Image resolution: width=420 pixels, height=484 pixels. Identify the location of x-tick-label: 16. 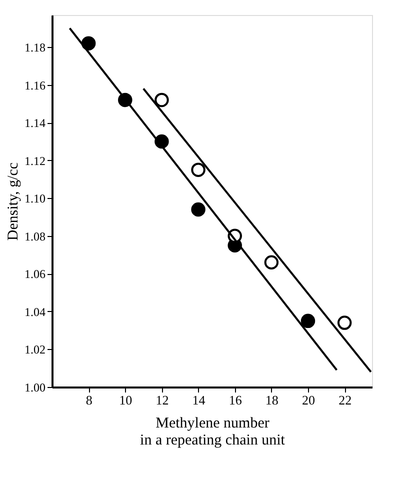
(235, 400).